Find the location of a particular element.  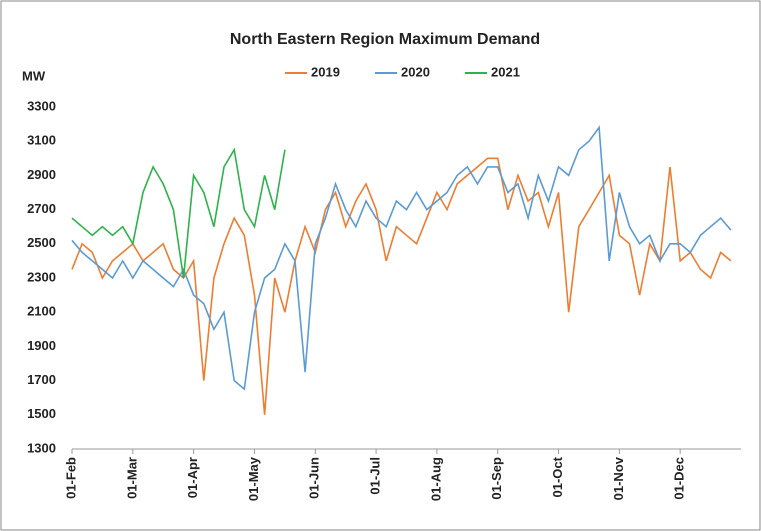

x-tick-label: 01-Jul is located at coordinates (375, 476).